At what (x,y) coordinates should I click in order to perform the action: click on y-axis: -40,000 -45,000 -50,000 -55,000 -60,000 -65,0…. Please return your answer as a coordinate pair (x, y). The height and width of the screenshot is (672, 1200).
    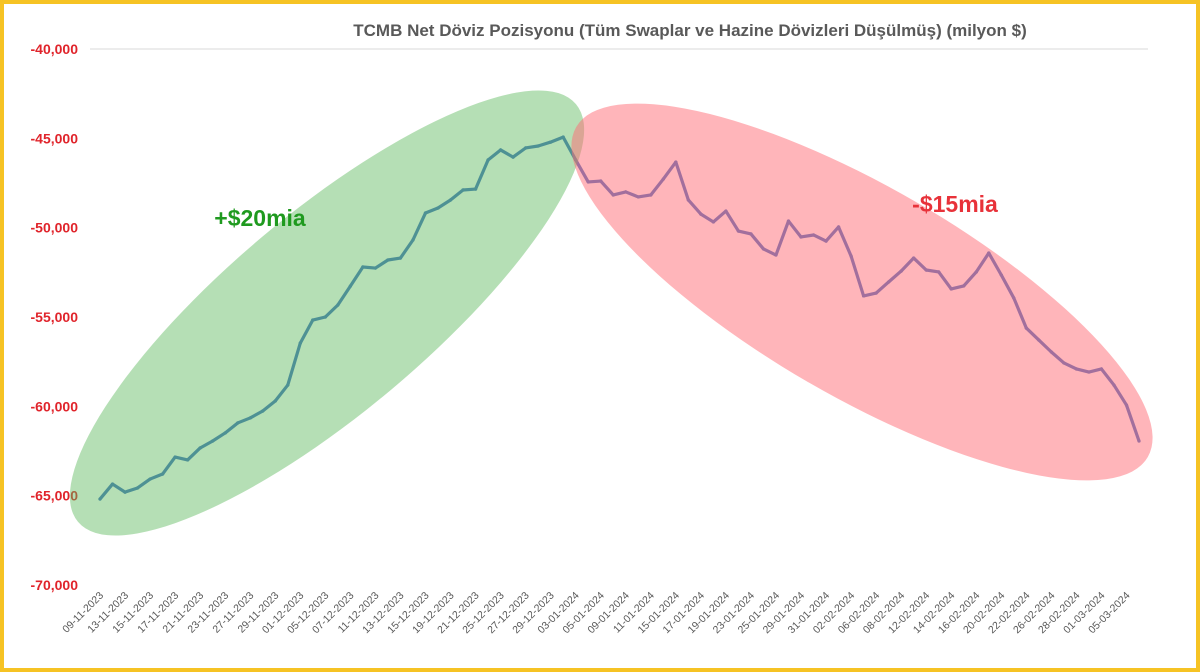
    Looking at the image, I should click on (55, 317).